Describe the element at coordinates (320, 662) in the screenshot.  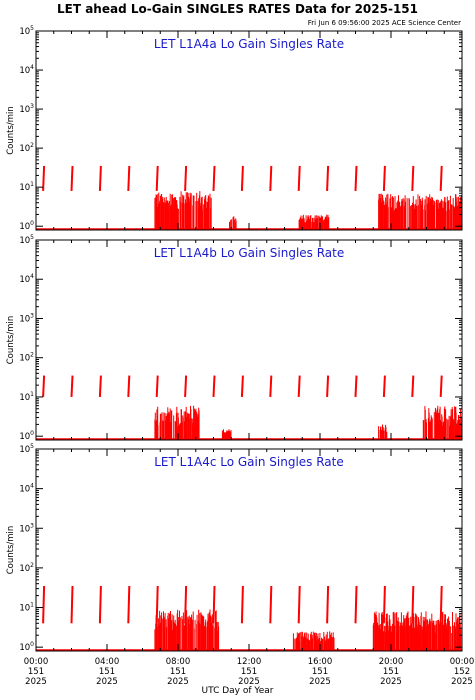
I see `x-tick-label: 16:00` at that location.